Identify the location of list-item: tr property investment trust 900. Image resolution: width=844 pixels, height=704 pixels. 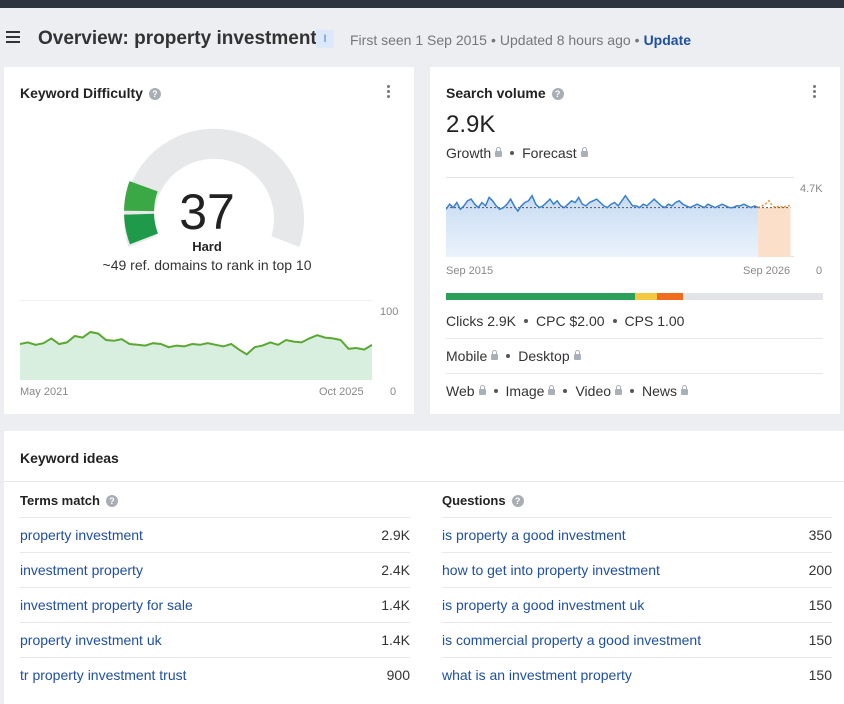
(215, 674).